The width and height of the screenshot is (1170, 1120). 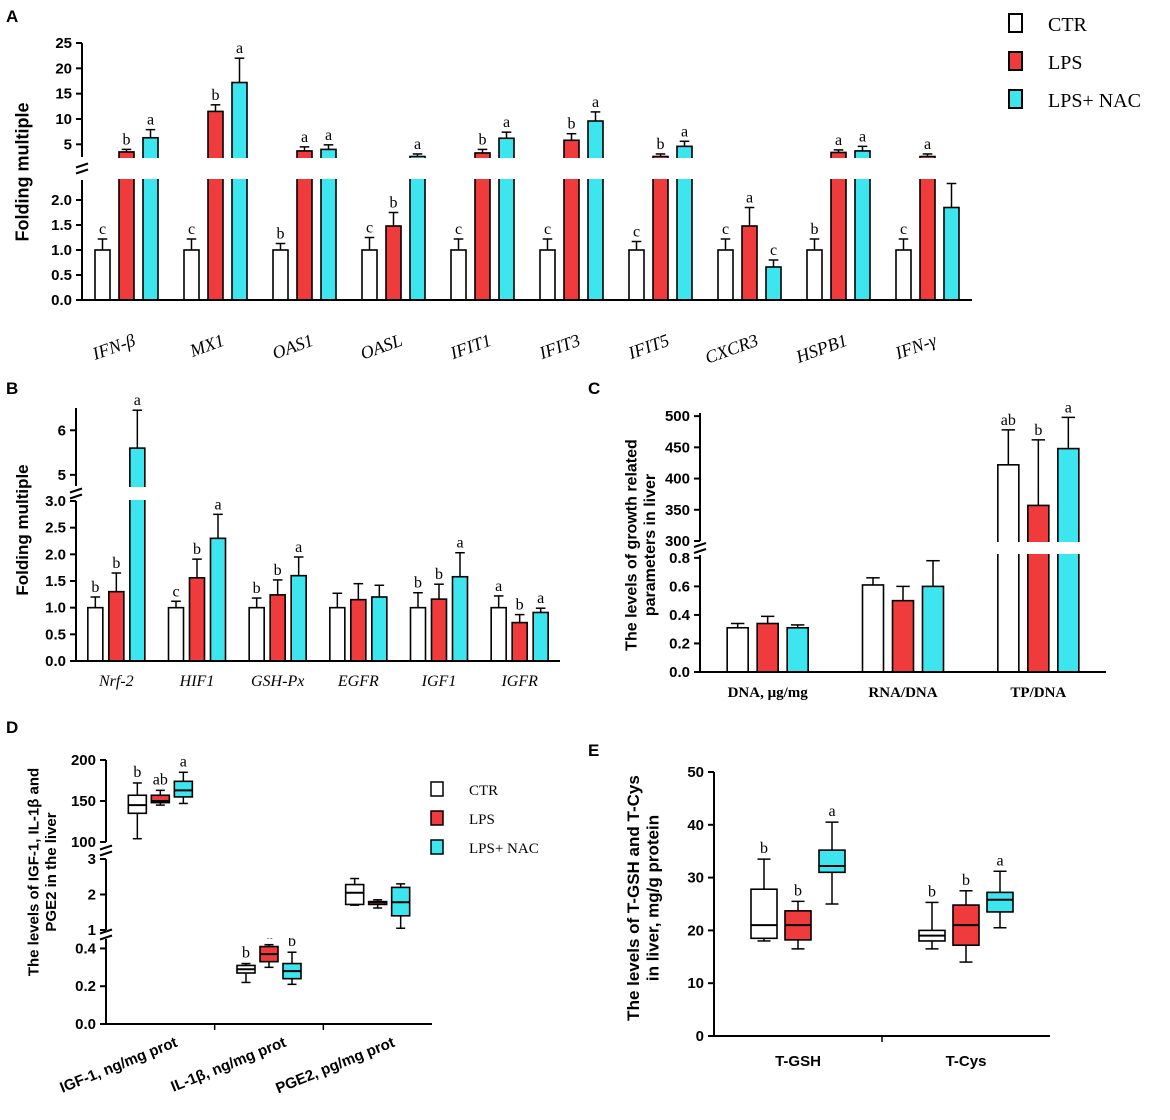 I want to click on panel-b-bar-nrf-2-ctr, so click(x=95, y=634).